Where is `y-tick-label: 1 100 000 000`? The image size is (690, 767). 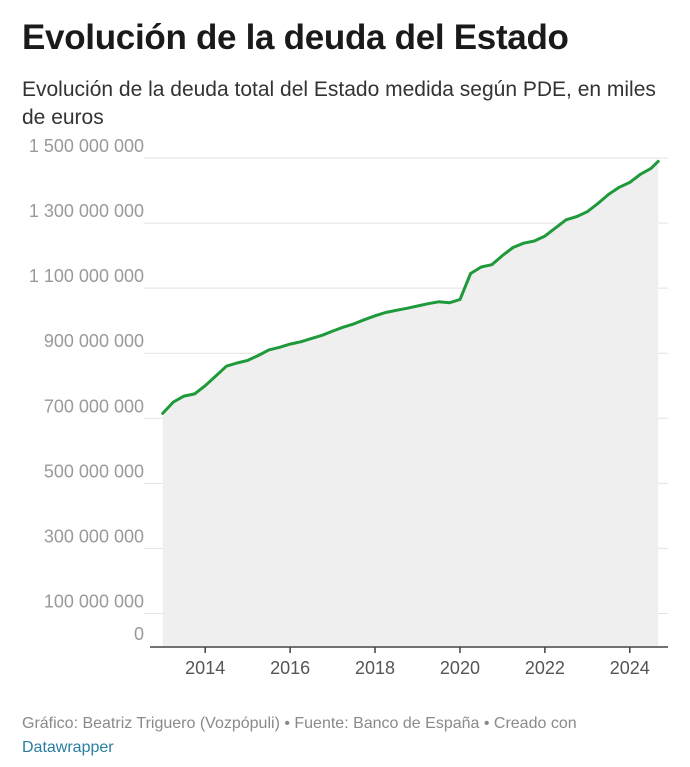
y-tick-label: 1 100 000 000 is located at coordinates (86, 276).